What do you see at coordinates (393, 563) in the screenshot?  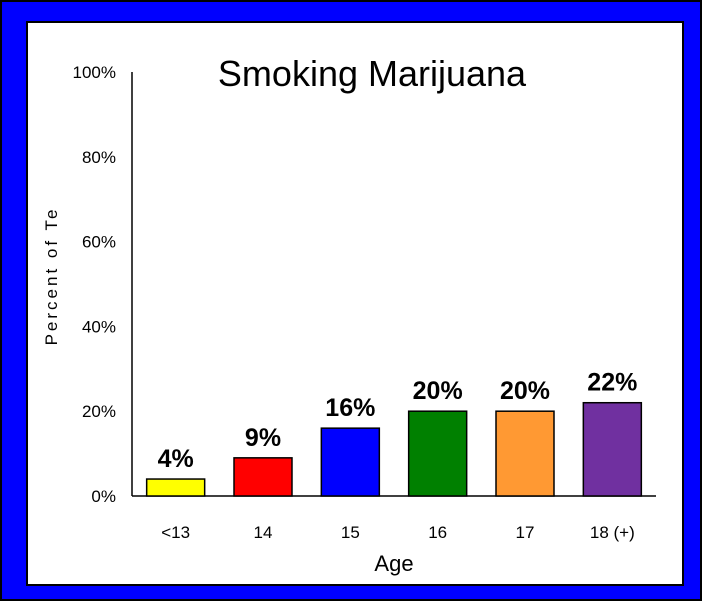 I see `x-axis-label: Age` at bounding box center [393, 563].